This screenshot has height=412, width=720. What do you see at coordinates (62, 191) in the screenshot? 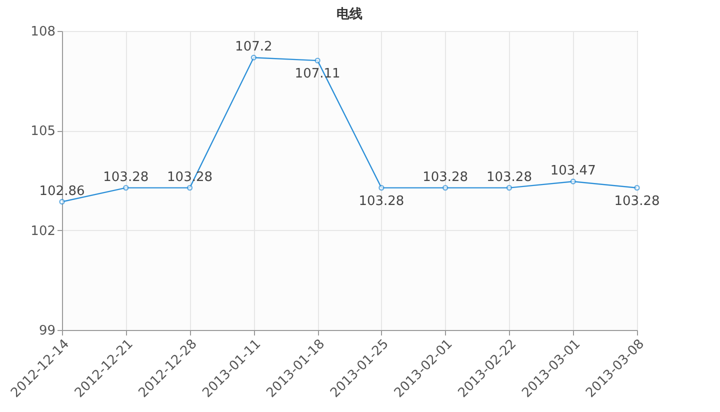
I see `data-label: 102.86` at bounding box center [62, 191].